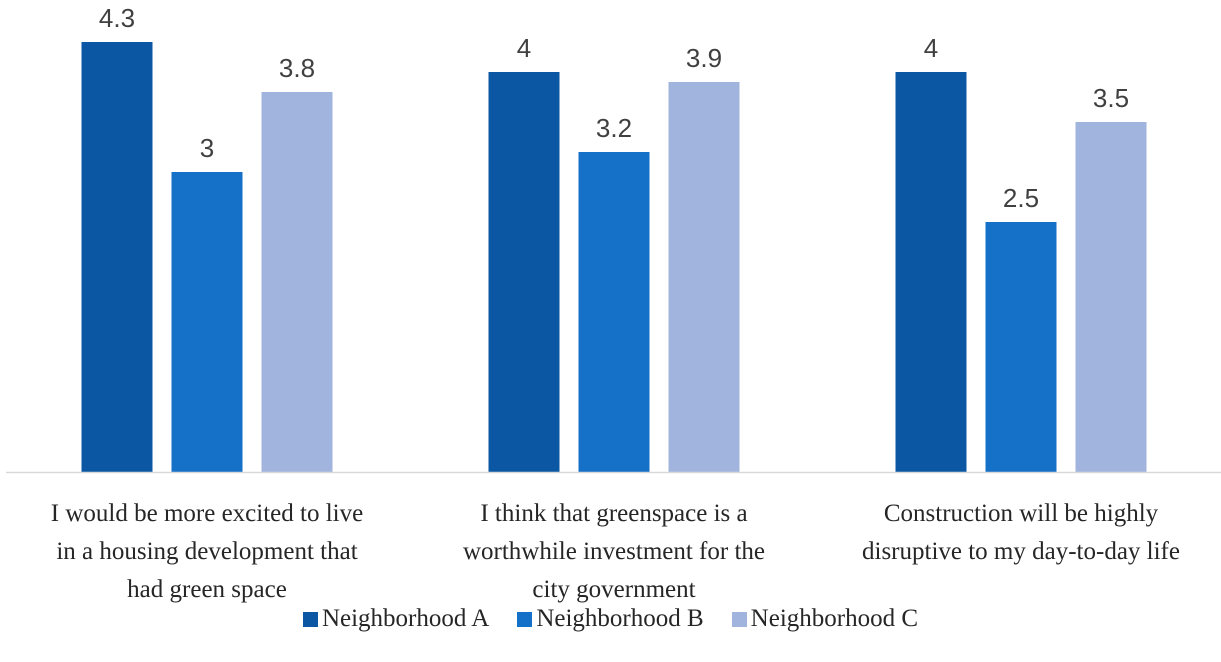 The height and width of the screenshot is (662, 1221). What do you see at coordinates (206, 551) in the screenshot?
I see `category-label-1-line-2: in a housing development that` at bounding box center [206, 551].